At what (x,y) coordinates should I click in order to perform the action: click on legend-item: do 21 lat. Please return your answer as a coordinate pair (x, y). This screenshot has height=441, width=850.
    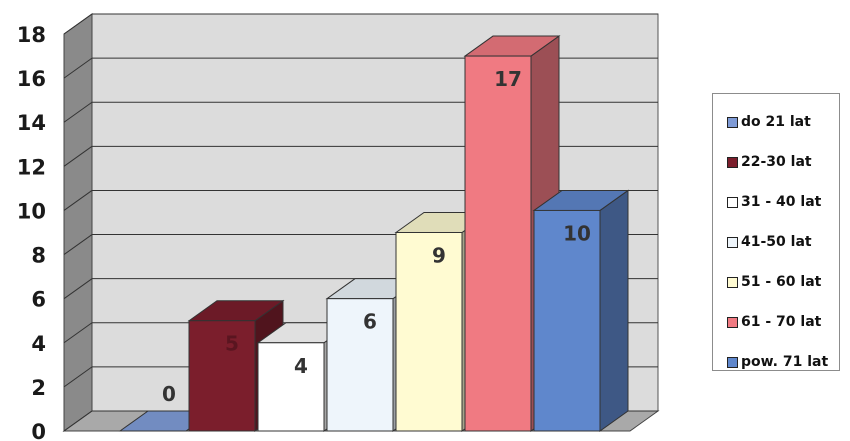
    Looking at the image, I should click on (783, 122).